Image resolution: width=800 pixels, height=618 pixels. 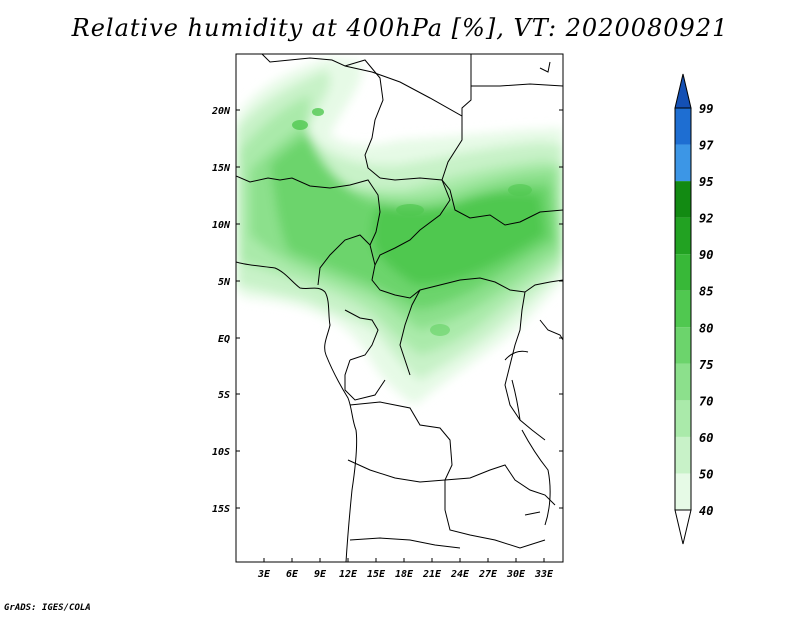 What do you see at coordinates (706, 438) in the screenshot?
I see `legend-label-60: 60` at bounding box center [706, 438].